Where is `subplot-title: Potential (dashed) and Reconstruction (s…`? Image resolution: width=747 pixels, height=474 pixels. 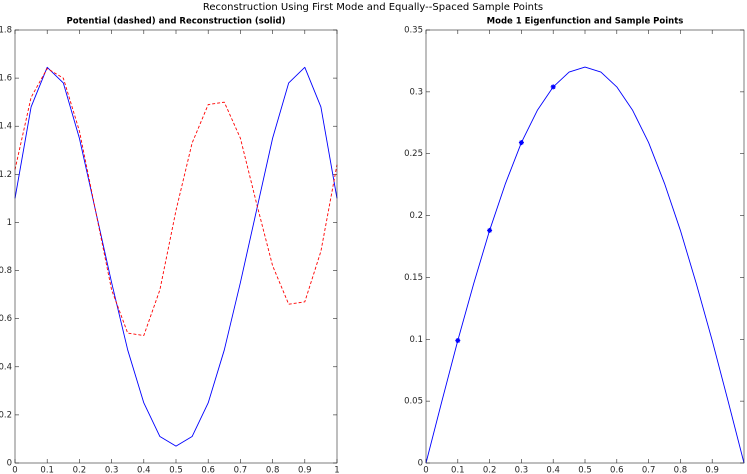
subplot-title: Potential (dashed) and Reconstruction (s… is located at coordinates (176, 22).